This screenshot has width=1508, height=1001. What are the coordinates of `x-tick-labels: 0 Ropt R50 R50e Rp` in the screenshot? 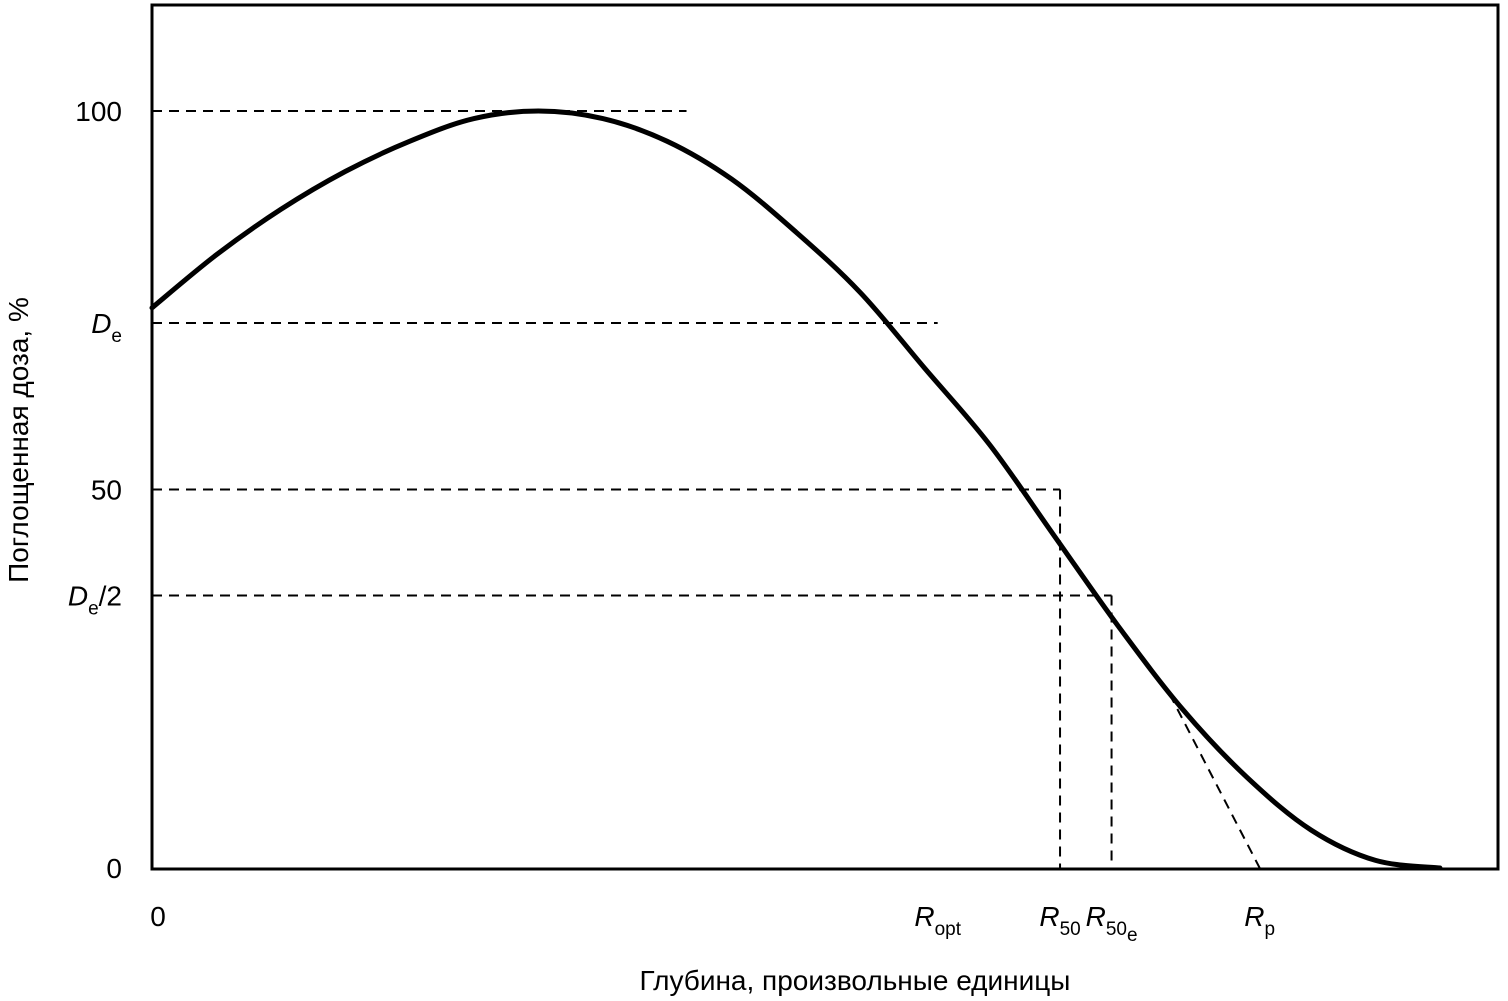 It's located at (712, 923).